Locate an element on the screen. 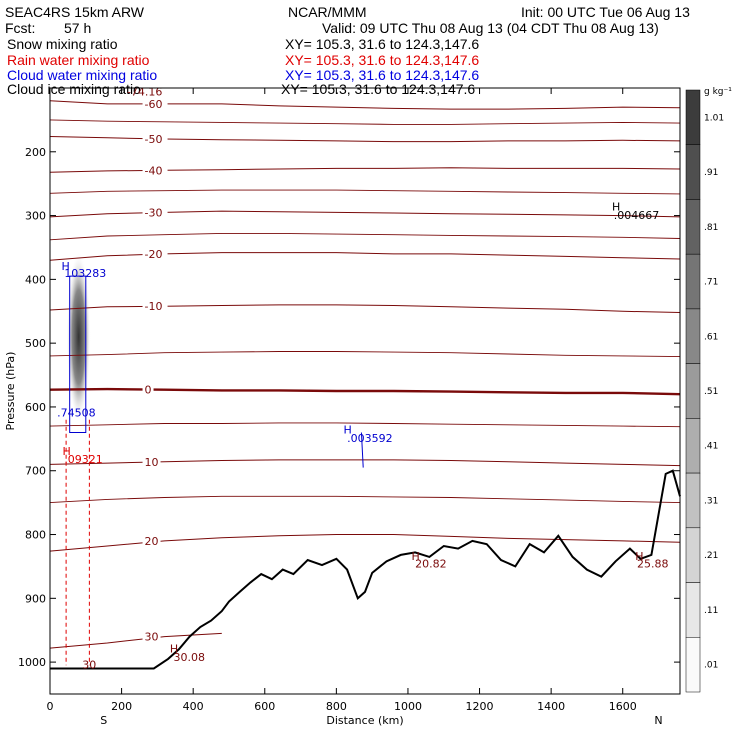 Image resolution: width=740 pixels, height=740 pixels. end-label-right: N is located at coordinates (658, 720).